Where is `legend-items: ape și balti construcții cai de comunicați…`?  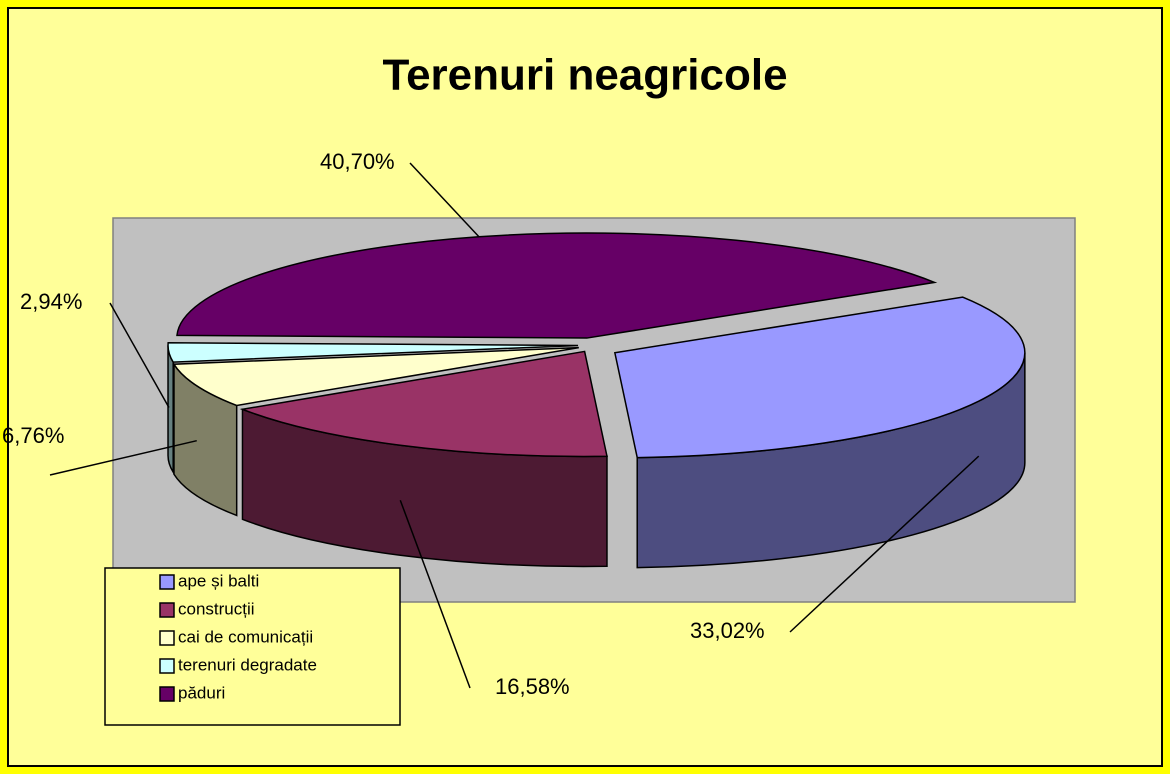 legend-items: ape și balti construcții cai de comunicați… is located at coordinates (238, 636).